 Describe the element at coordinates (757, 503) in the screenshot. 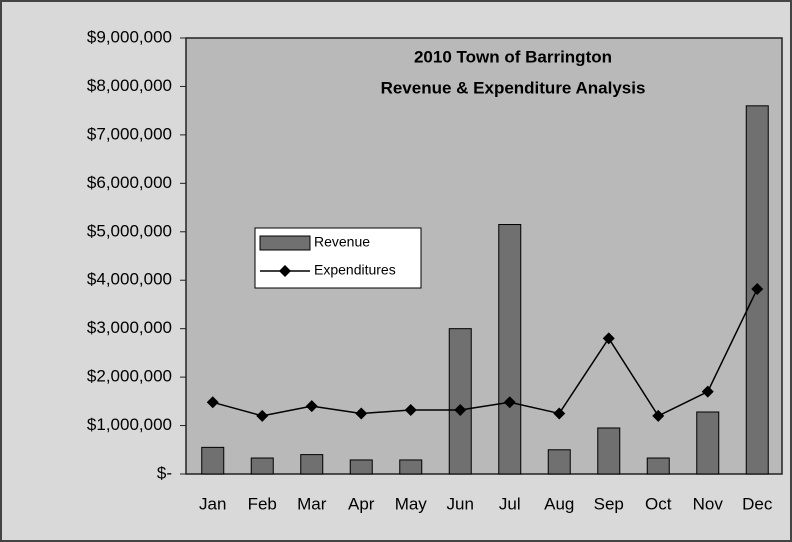

I see `x-tick-label: Dec` at that location.